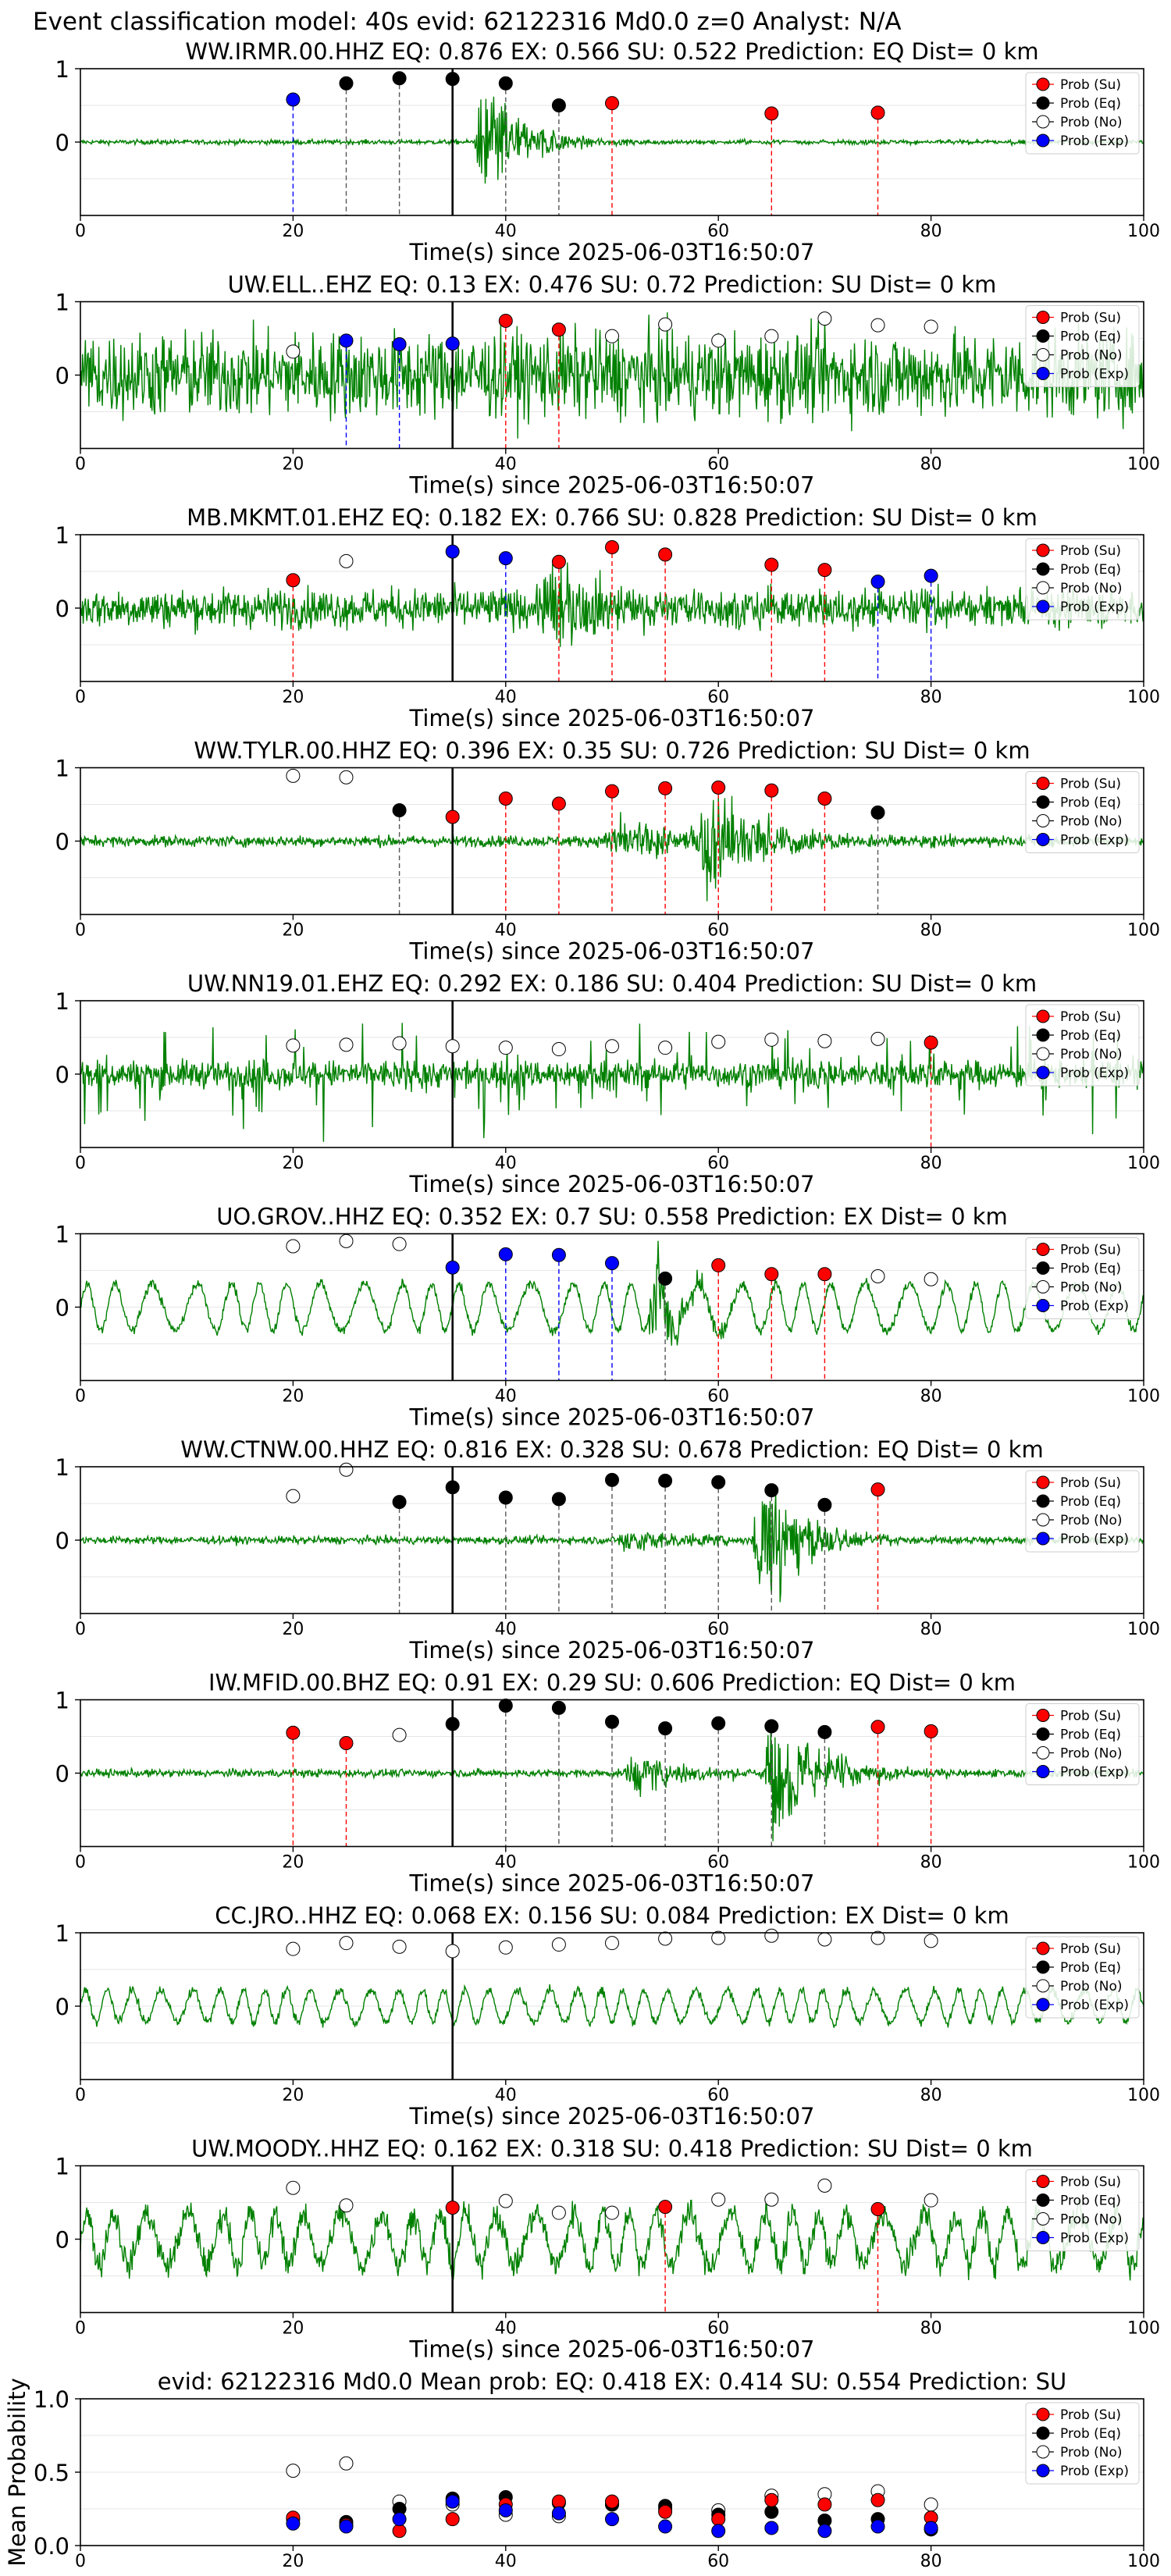  Describe the element at coordinates (62, 2167) in the screenshot. I see `y-tick-label: 1` at that location.